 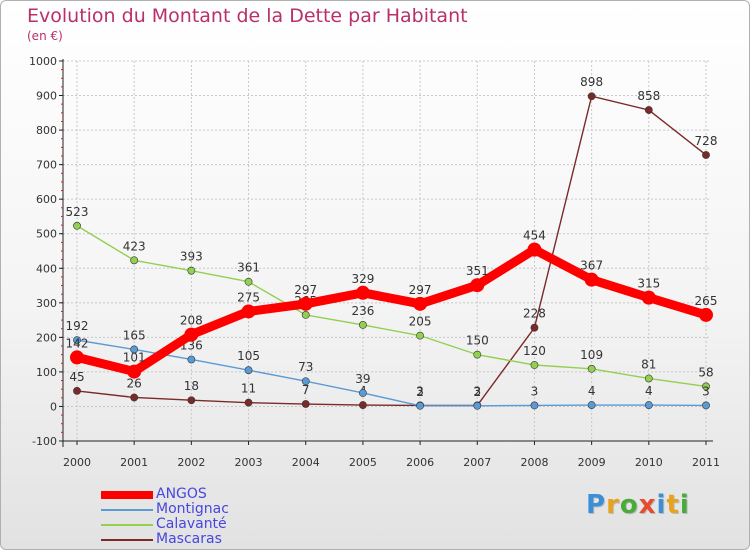 What do you see at coordinates (248, 389) in the screenshot?
I see `data-label: 11` at bounding box center [248, 389].